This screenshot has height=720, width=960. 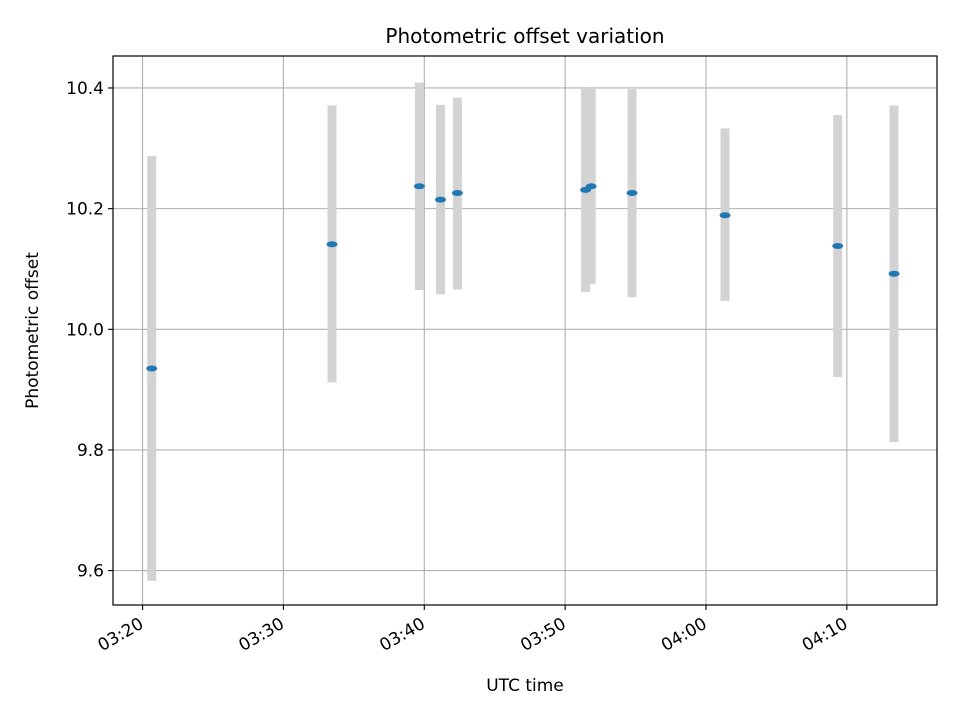 I want to click on y-axis-ticks: 9.6 9.8 10.0 10.2 10.4, so click(x=89, y=330).